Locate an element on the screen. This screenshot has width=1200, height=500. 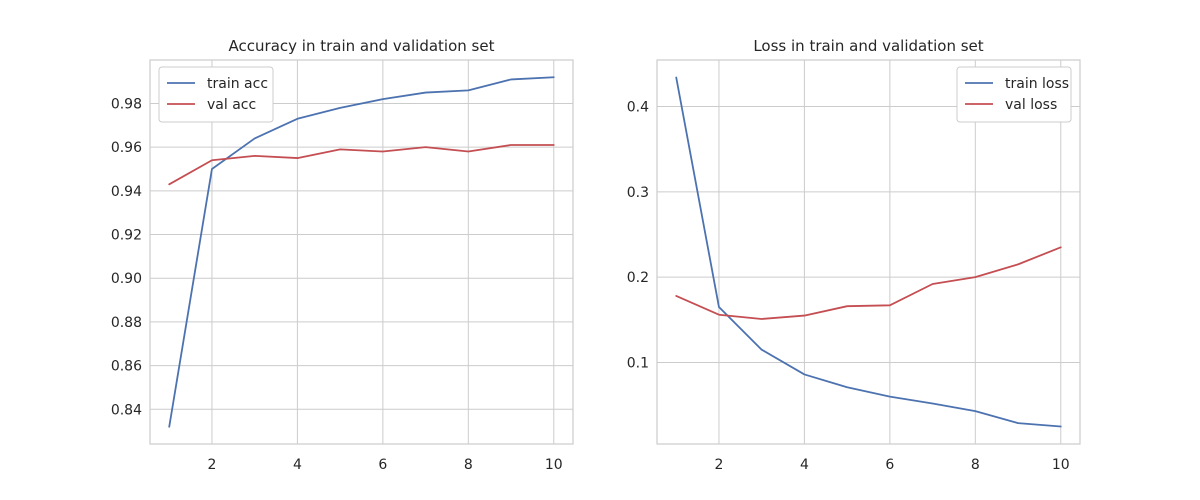
loss-y-tick-label: 0.2 is located at coordinates (638, 278).